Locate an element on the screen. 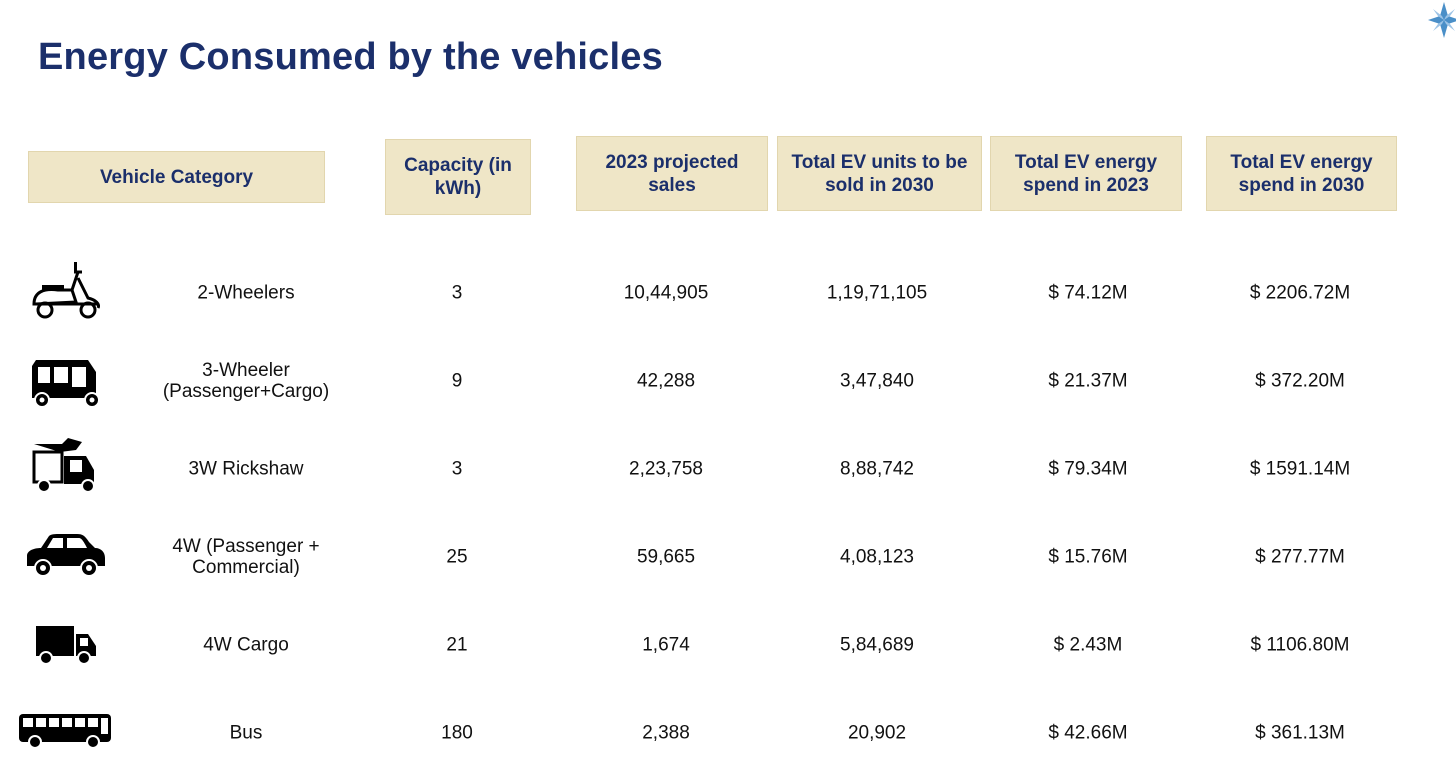 This screenshot has width=1456, height=784. page-title: Energy Consumed by the vehicles is located at coordinates (350, 57).